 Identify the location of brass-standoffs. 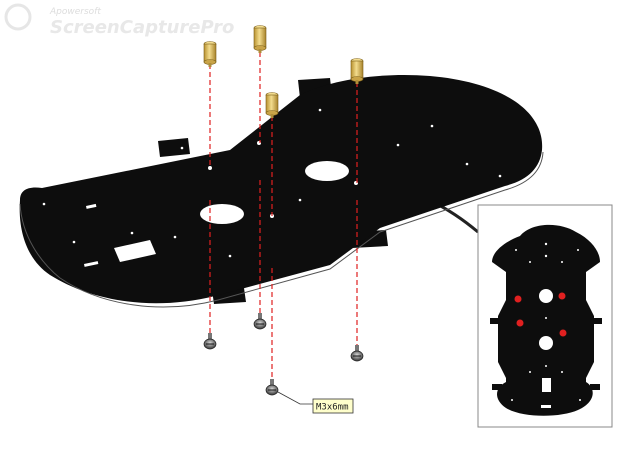
(283, 71).